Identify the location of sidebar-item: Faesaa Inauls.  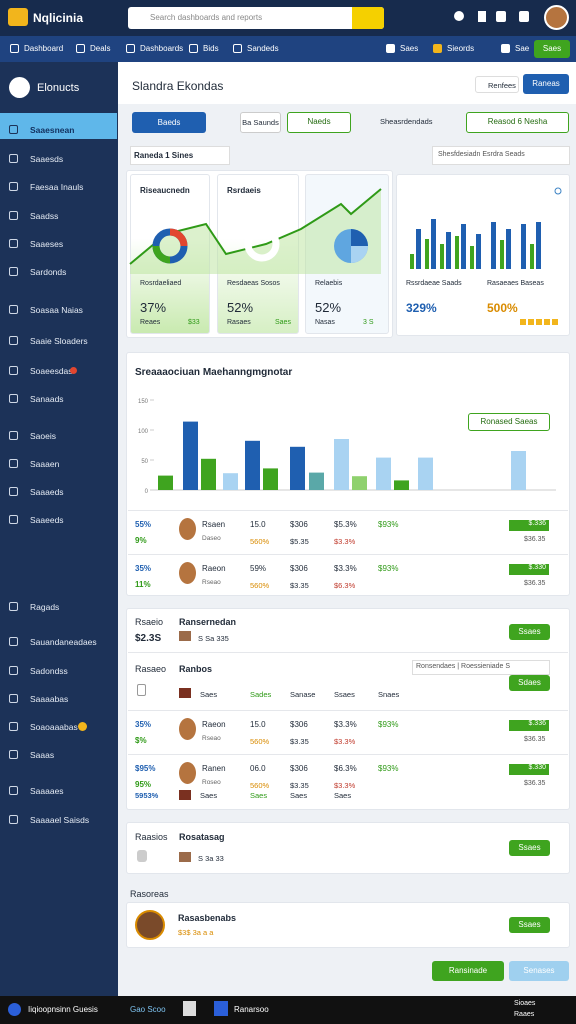
(57, 187).